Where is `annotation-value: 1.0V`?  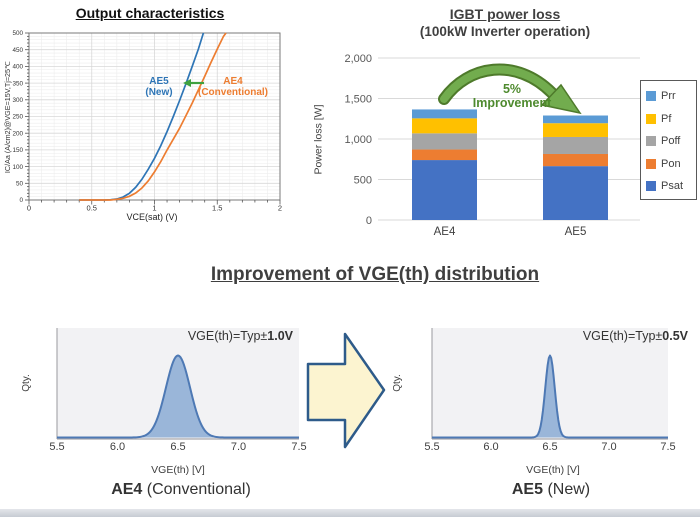 annotation-value: 1.0V is located at coordinates (280, 336).